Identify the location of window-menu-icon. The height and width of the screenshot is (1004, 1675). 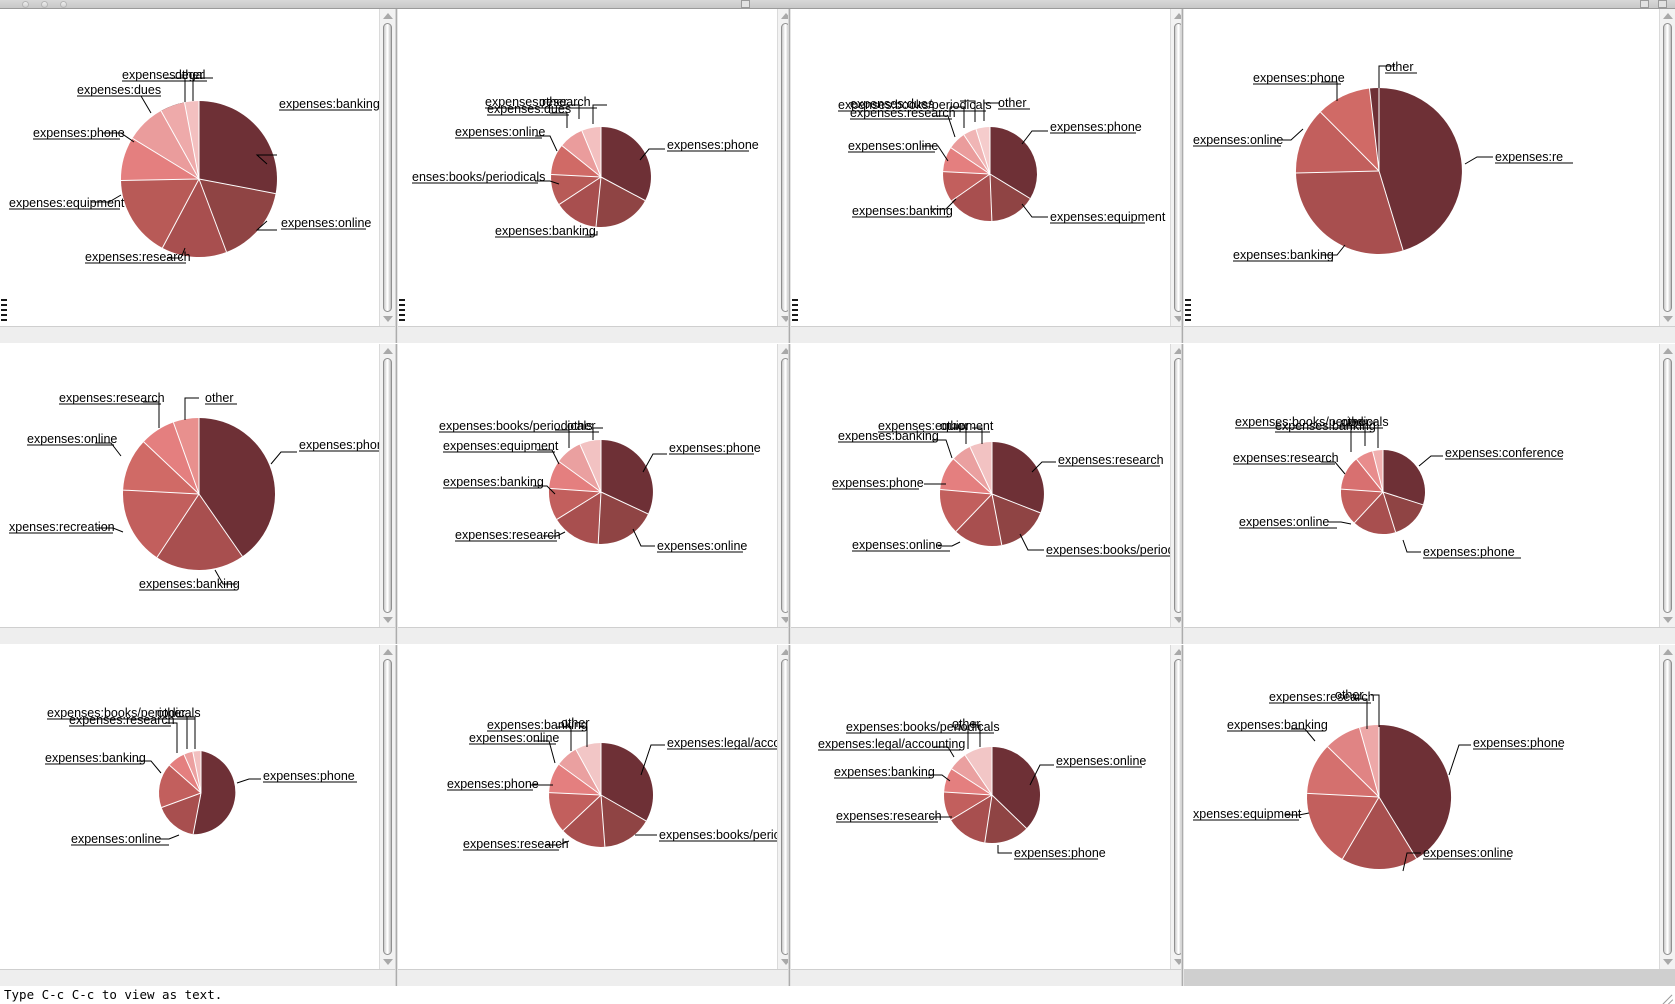
(745, 4).